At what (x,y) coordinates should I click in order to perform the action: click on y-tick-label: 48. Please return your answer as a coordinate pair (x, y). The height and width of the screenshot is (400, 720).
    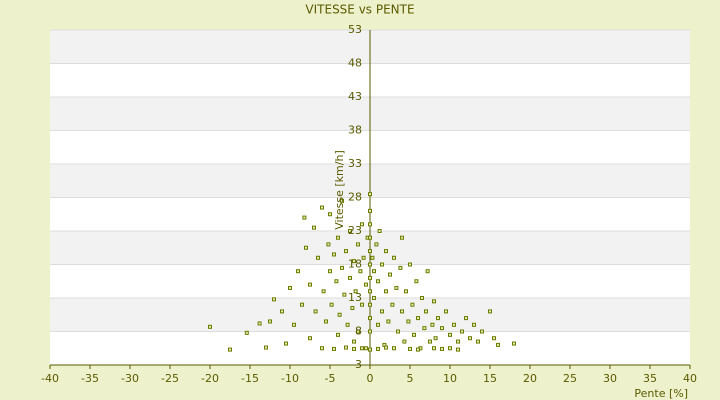
    Looking at the image, I should click on (355, 63).